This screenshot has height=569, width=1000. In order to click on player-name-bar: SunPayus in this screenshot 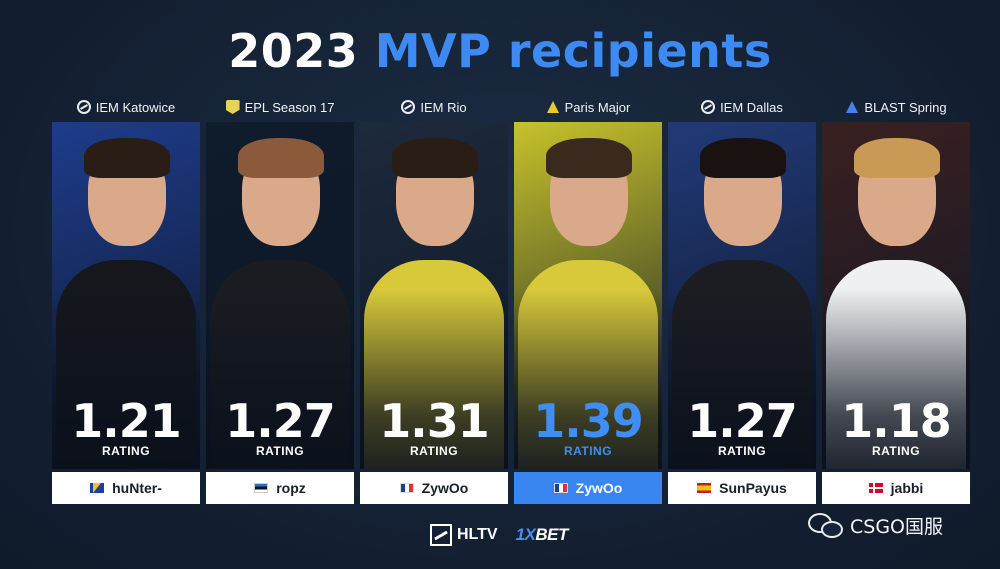, I will do `click(742, 488)`.